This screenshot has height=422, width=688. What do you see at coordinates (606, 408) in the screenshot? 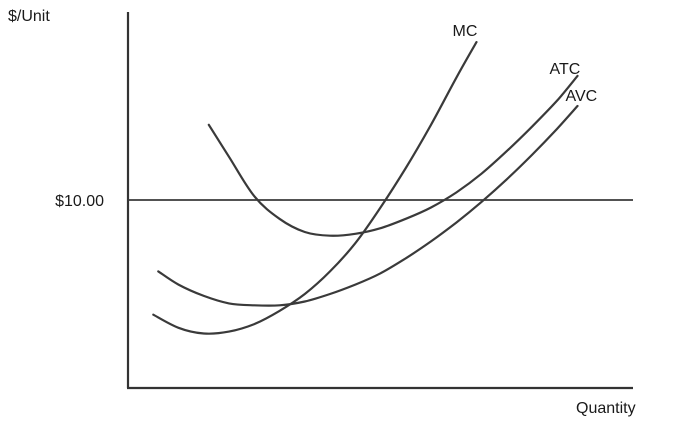
I see `x-axis-label: Quantity` at bounding box center [606, 408].